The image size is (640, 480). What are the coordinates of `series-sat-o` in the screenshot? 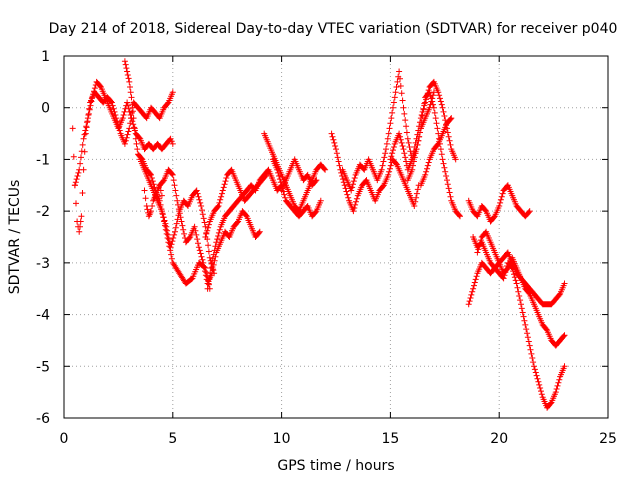 It's located at (433, 154).